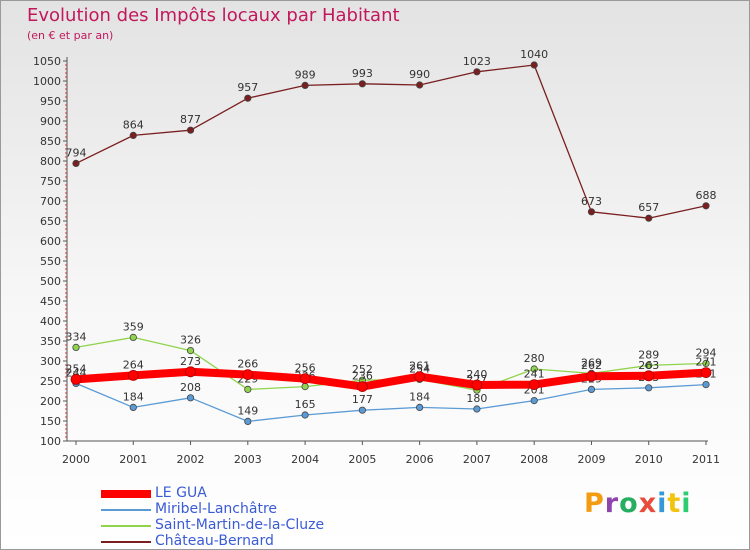 This screenshot has width=750, height=550. Describe the element at coordinates (591, 459) in the screenshot. I see `x-tick-label: 2009` at that location.